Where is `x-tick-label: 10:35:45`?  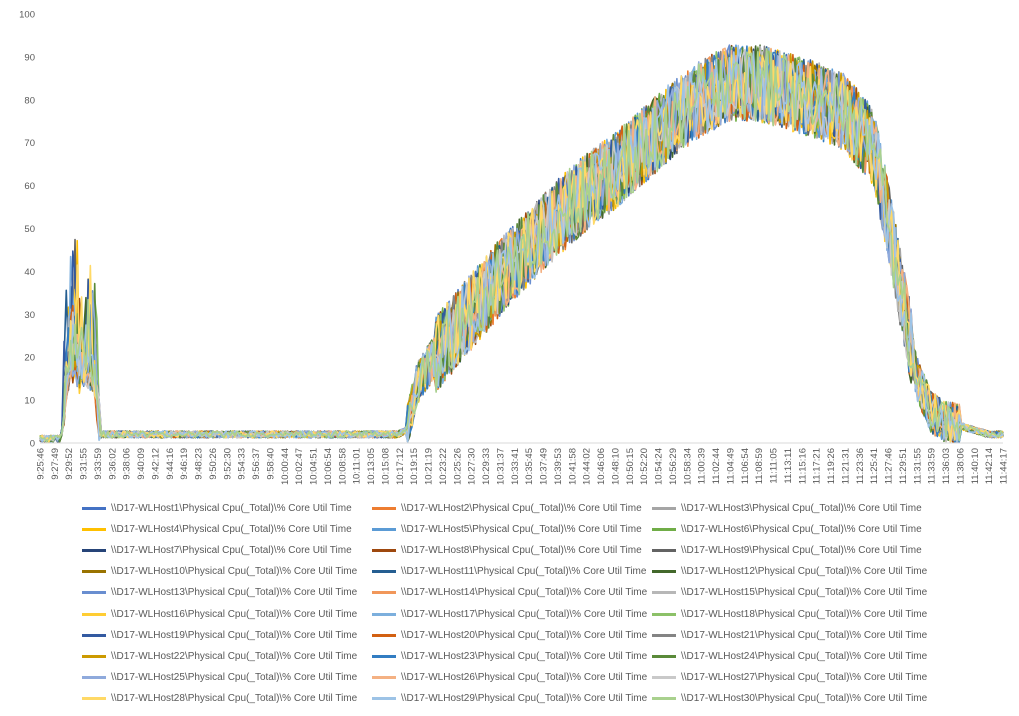 x-tick-label: 10:35:45 is located at coordinates (529, 466).